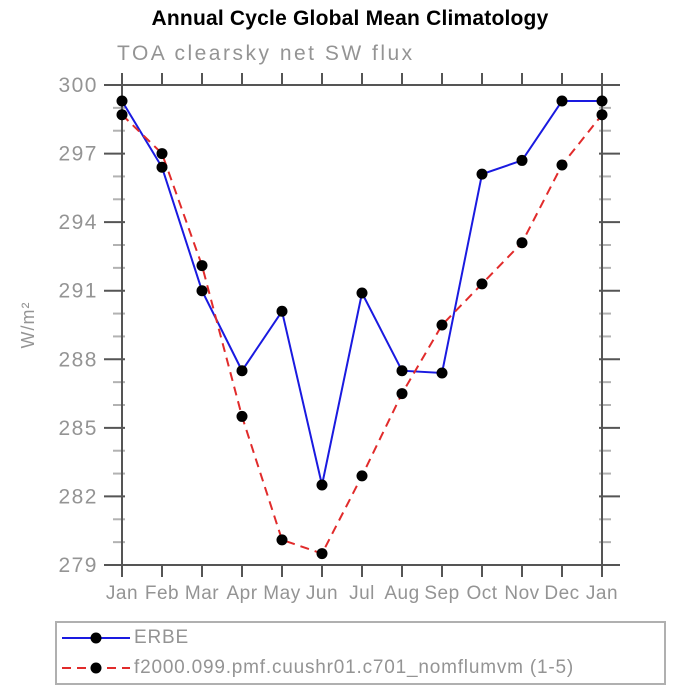  What do you see at coordinates (266, 53) in the screenshot?
I see `chart-subtitle: TOA clearsky net SW flux` at bounding box center [266, 53].